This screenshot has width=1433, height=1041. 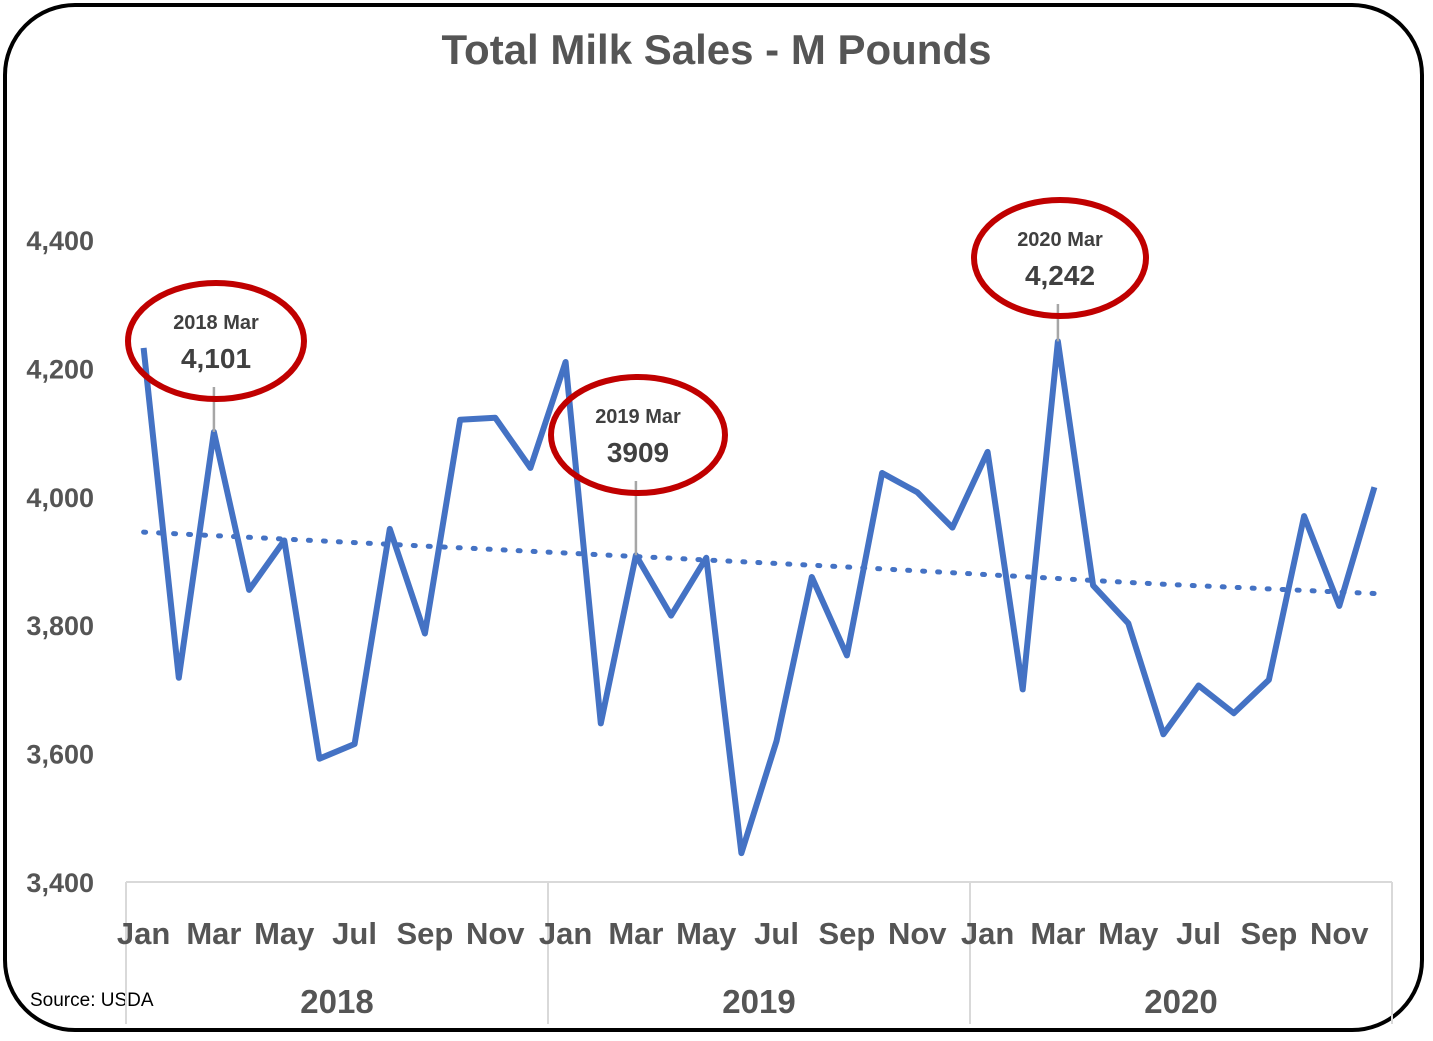 What do you see at coordinates (60, 369) in the screenshot?
I see `y-tick-label: 4,200` at bounding box center [60, 369].